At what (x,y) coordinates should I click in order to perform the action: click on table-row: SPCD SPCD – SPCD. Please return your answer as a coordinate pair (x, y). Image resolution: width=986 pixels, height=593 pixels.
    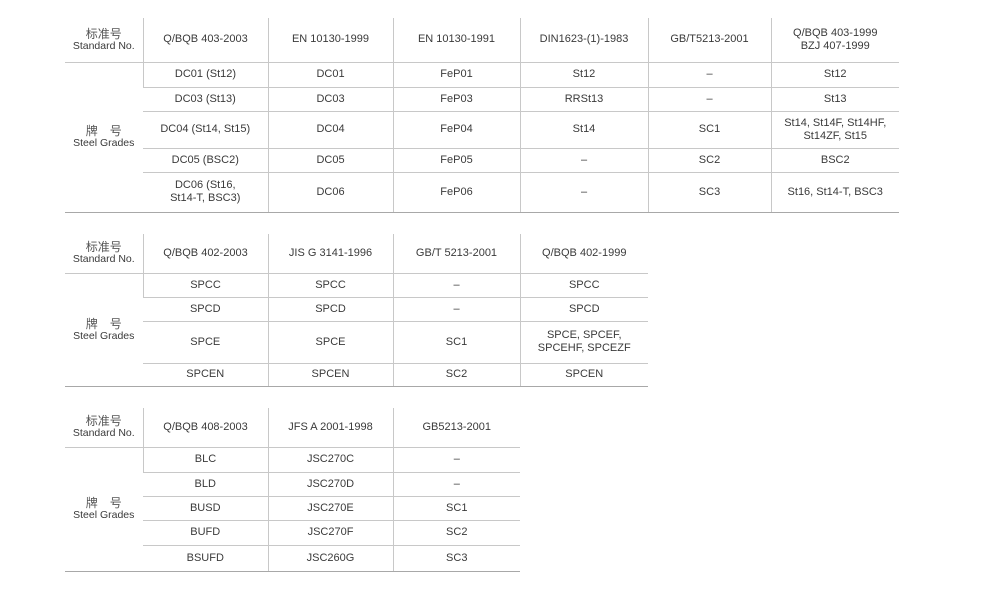
    Looking at the image, I should click on (356, 309).